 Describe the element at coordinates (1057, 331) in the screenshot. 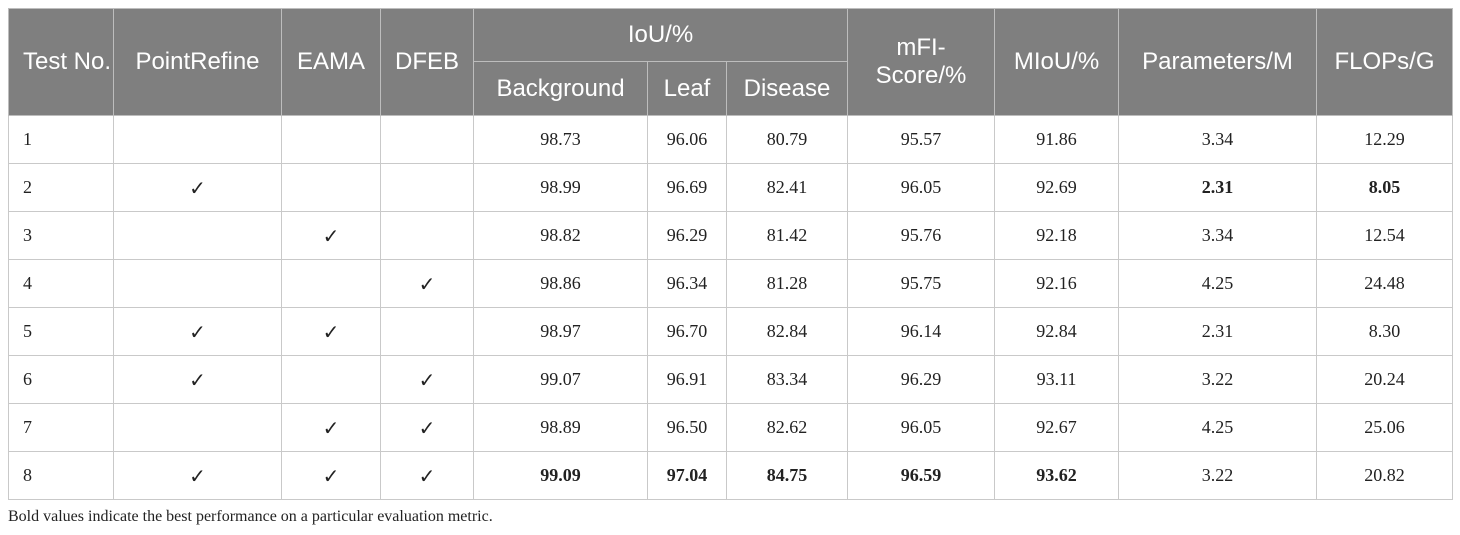

I see `cell-miou: 92.84` at that location.